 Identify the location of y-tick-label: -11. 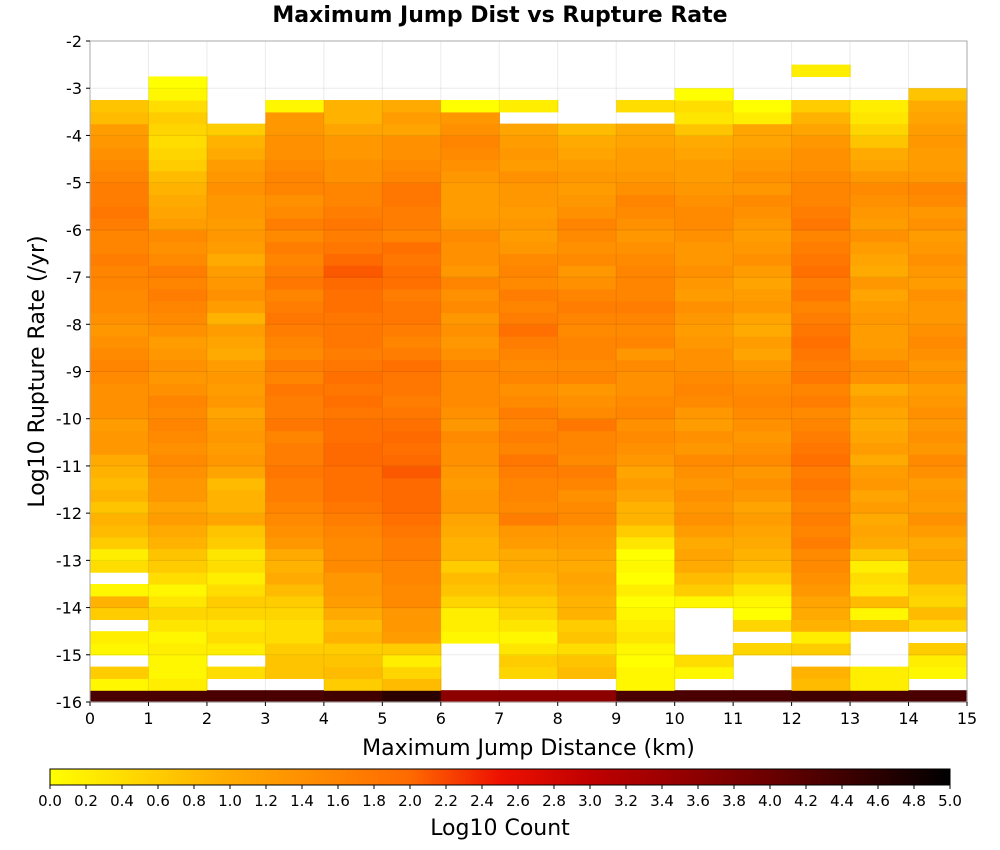
(69, 466).